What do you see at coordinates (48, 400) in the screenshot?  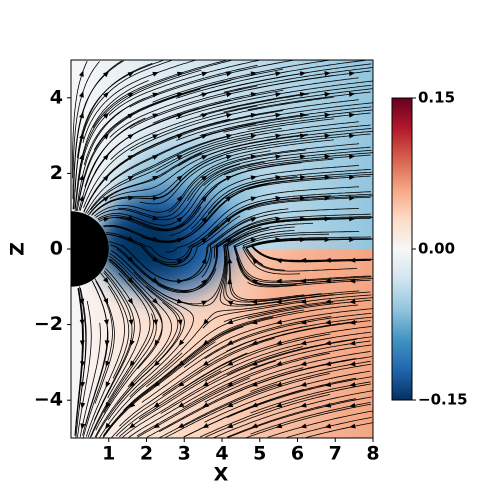 I see `y-tick-label: −4` at bounding box center [48, 400].